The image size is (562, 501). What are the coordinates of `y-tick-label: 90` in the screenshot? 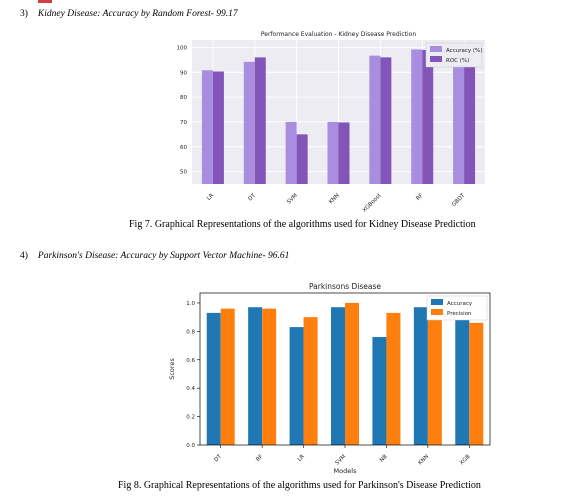 It's located at (183, 73).